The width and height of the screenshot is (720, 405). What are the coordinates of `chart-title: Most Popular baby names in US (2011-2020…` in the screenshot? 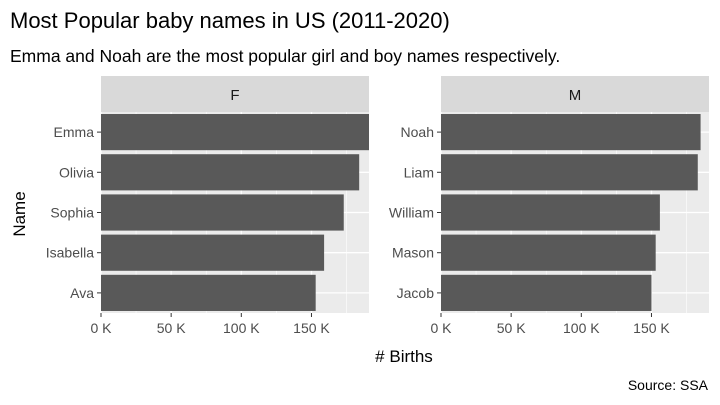 It's located at (230, 20).